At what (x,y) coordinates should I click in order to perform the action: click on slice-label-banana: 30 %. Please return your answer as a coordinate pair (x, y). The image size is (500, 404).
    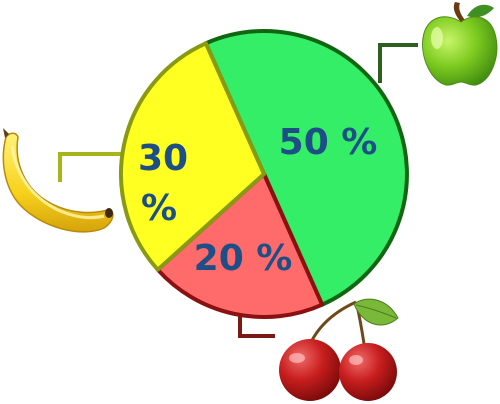
    Looking at the image, I should click on (163, 183).